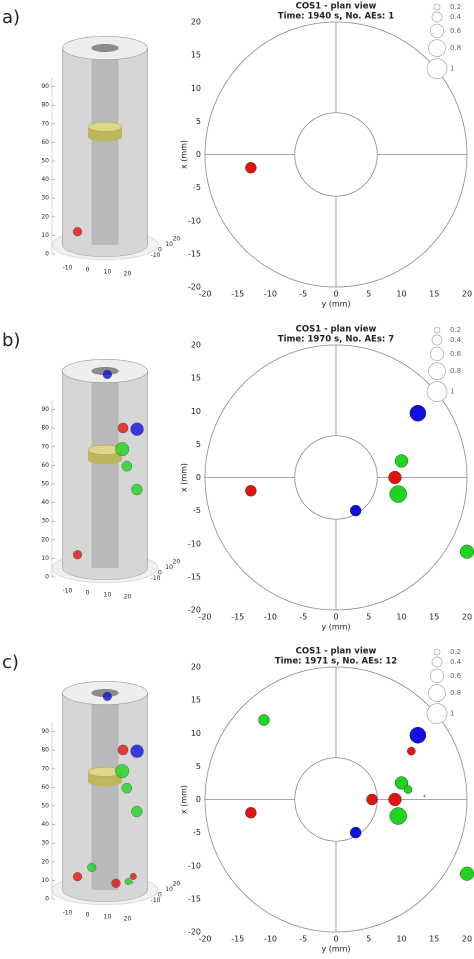 The image size is (474, 959). What do you see at coordinates (198, 154) in the screenshot?
I see `y-tick-label: 0` at bounding box center [198, 154].